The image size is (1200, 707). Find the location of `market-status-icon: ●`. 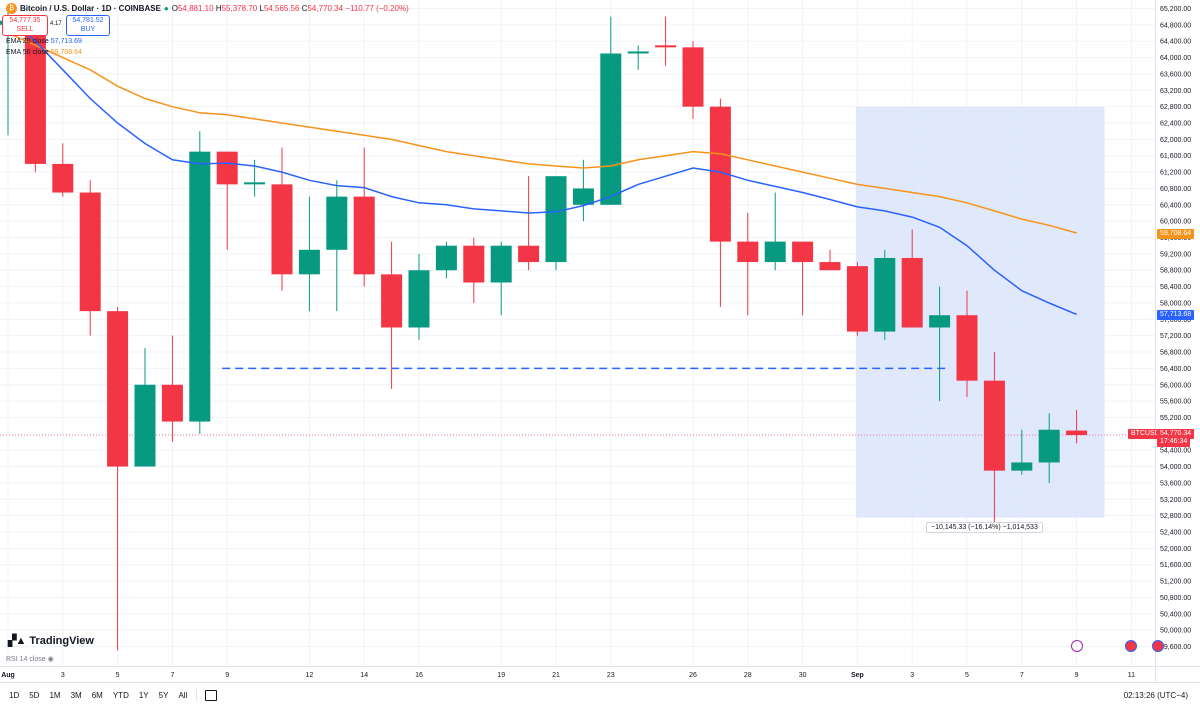

market-status-icon: ● is located at coordinates (166, 8).